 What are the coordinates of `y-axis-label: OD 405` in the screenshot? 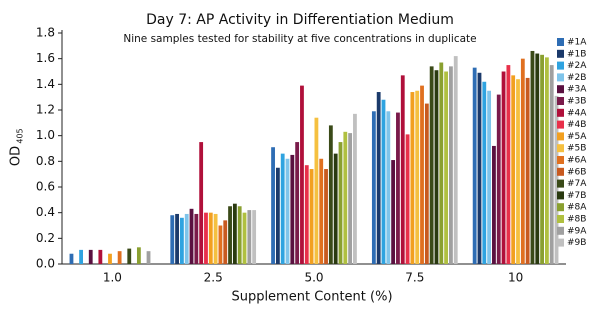 It's located at (17, 147).